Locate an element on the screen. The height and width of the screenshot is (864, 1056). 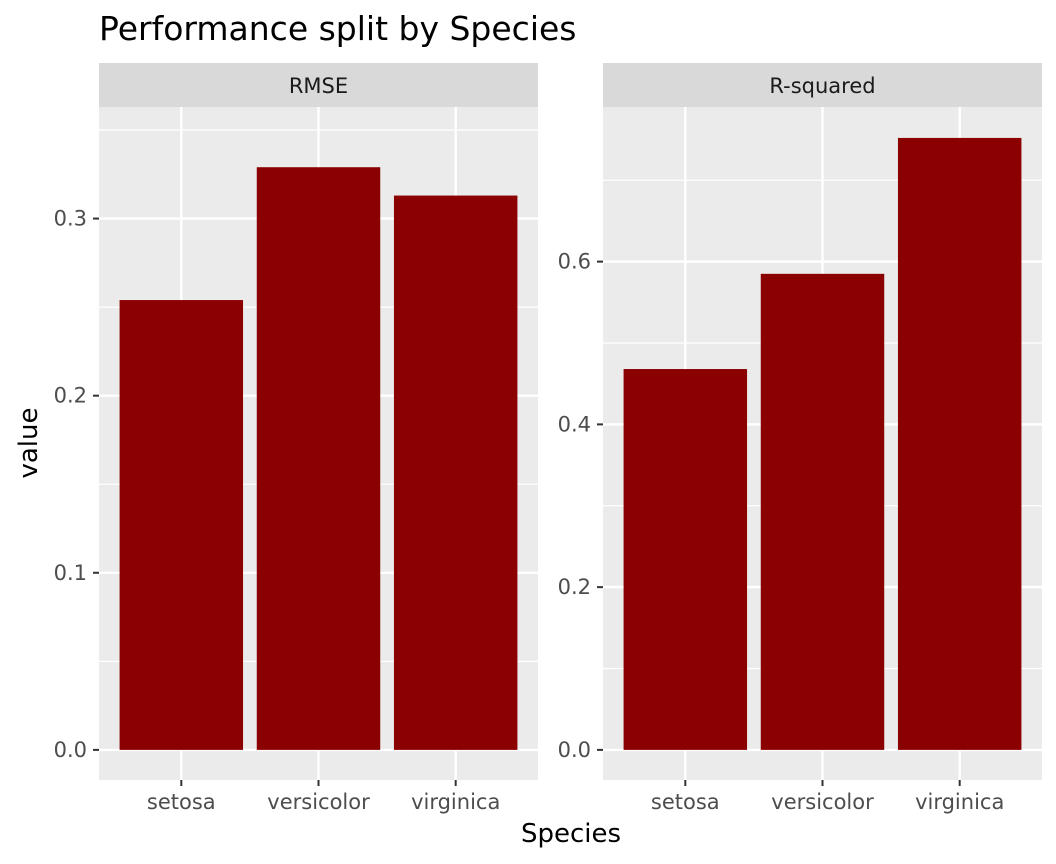
y-axis-title: value is located at coordinates (29, 442).